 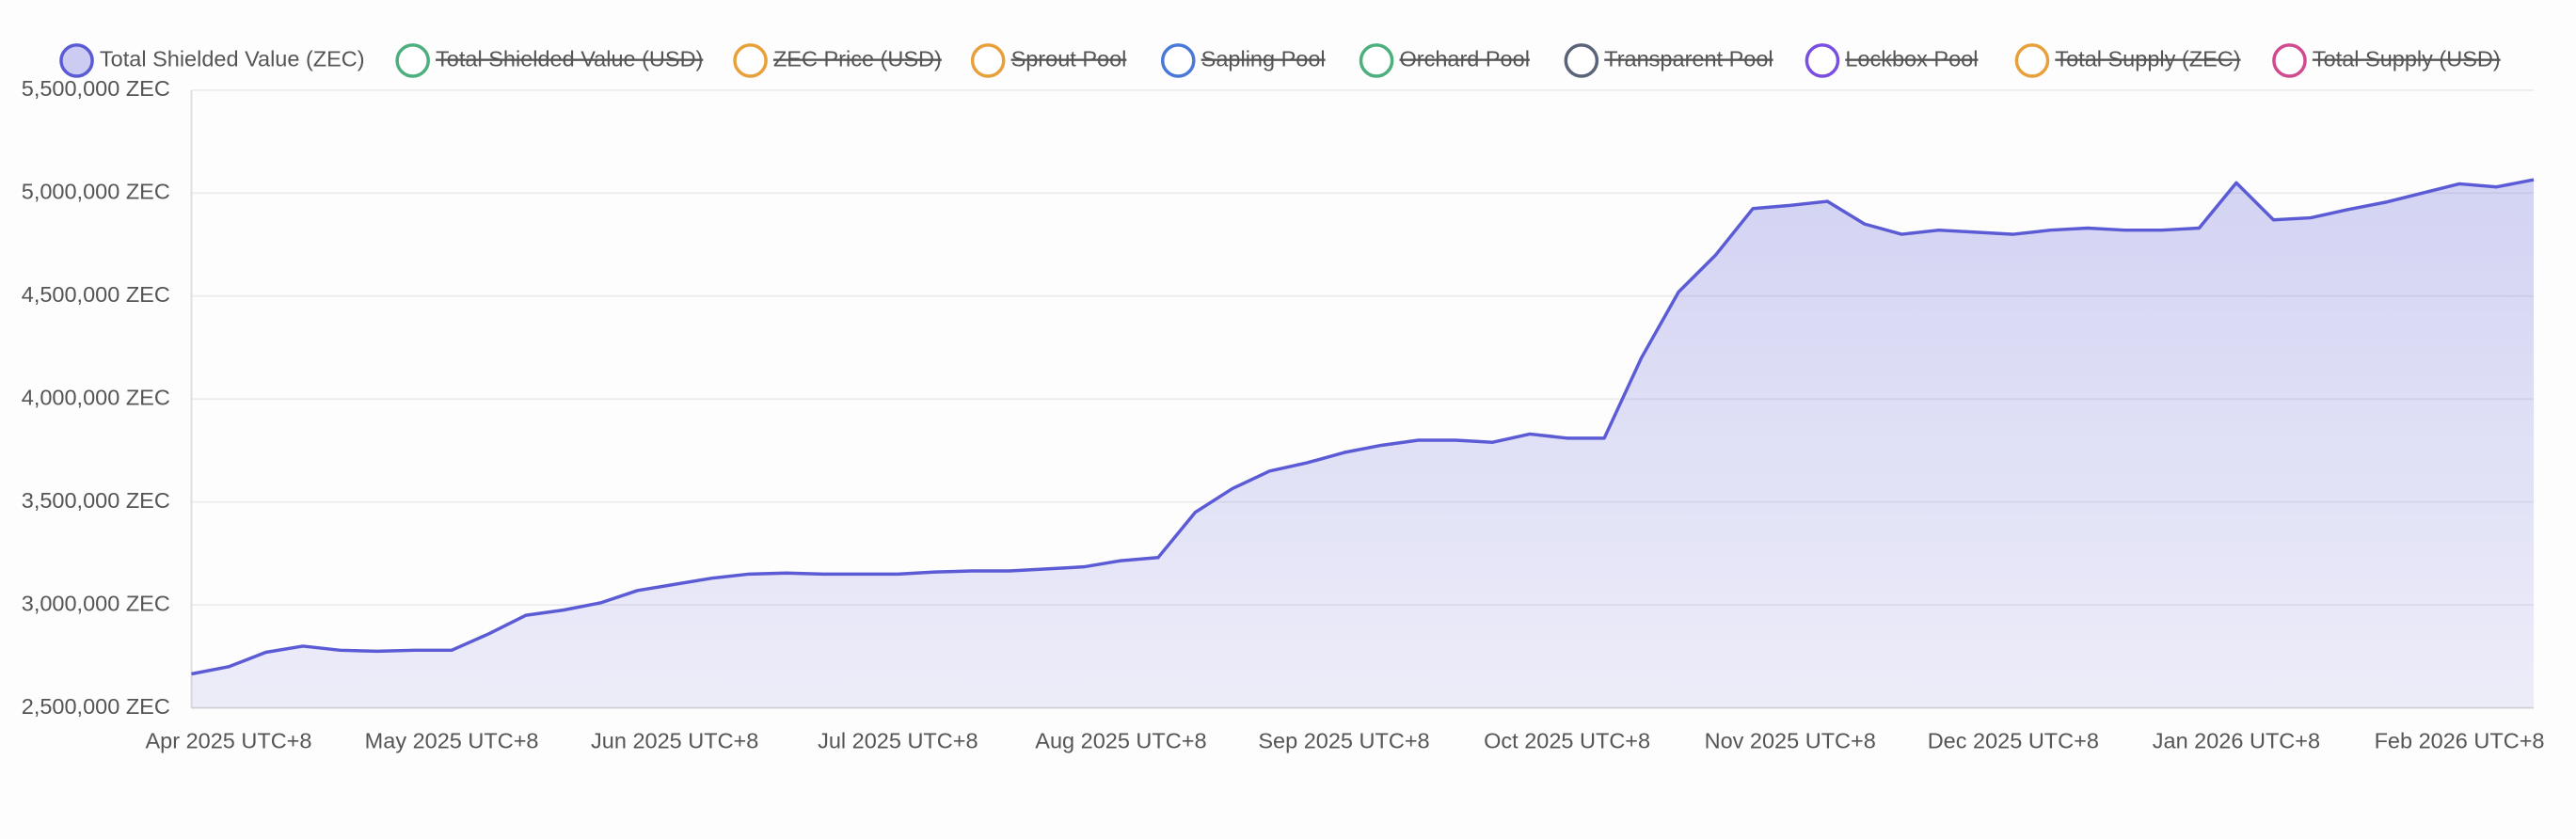 I want to click on y-tick-label: 4,500,000 ZEC, so click(x=96, y=294).